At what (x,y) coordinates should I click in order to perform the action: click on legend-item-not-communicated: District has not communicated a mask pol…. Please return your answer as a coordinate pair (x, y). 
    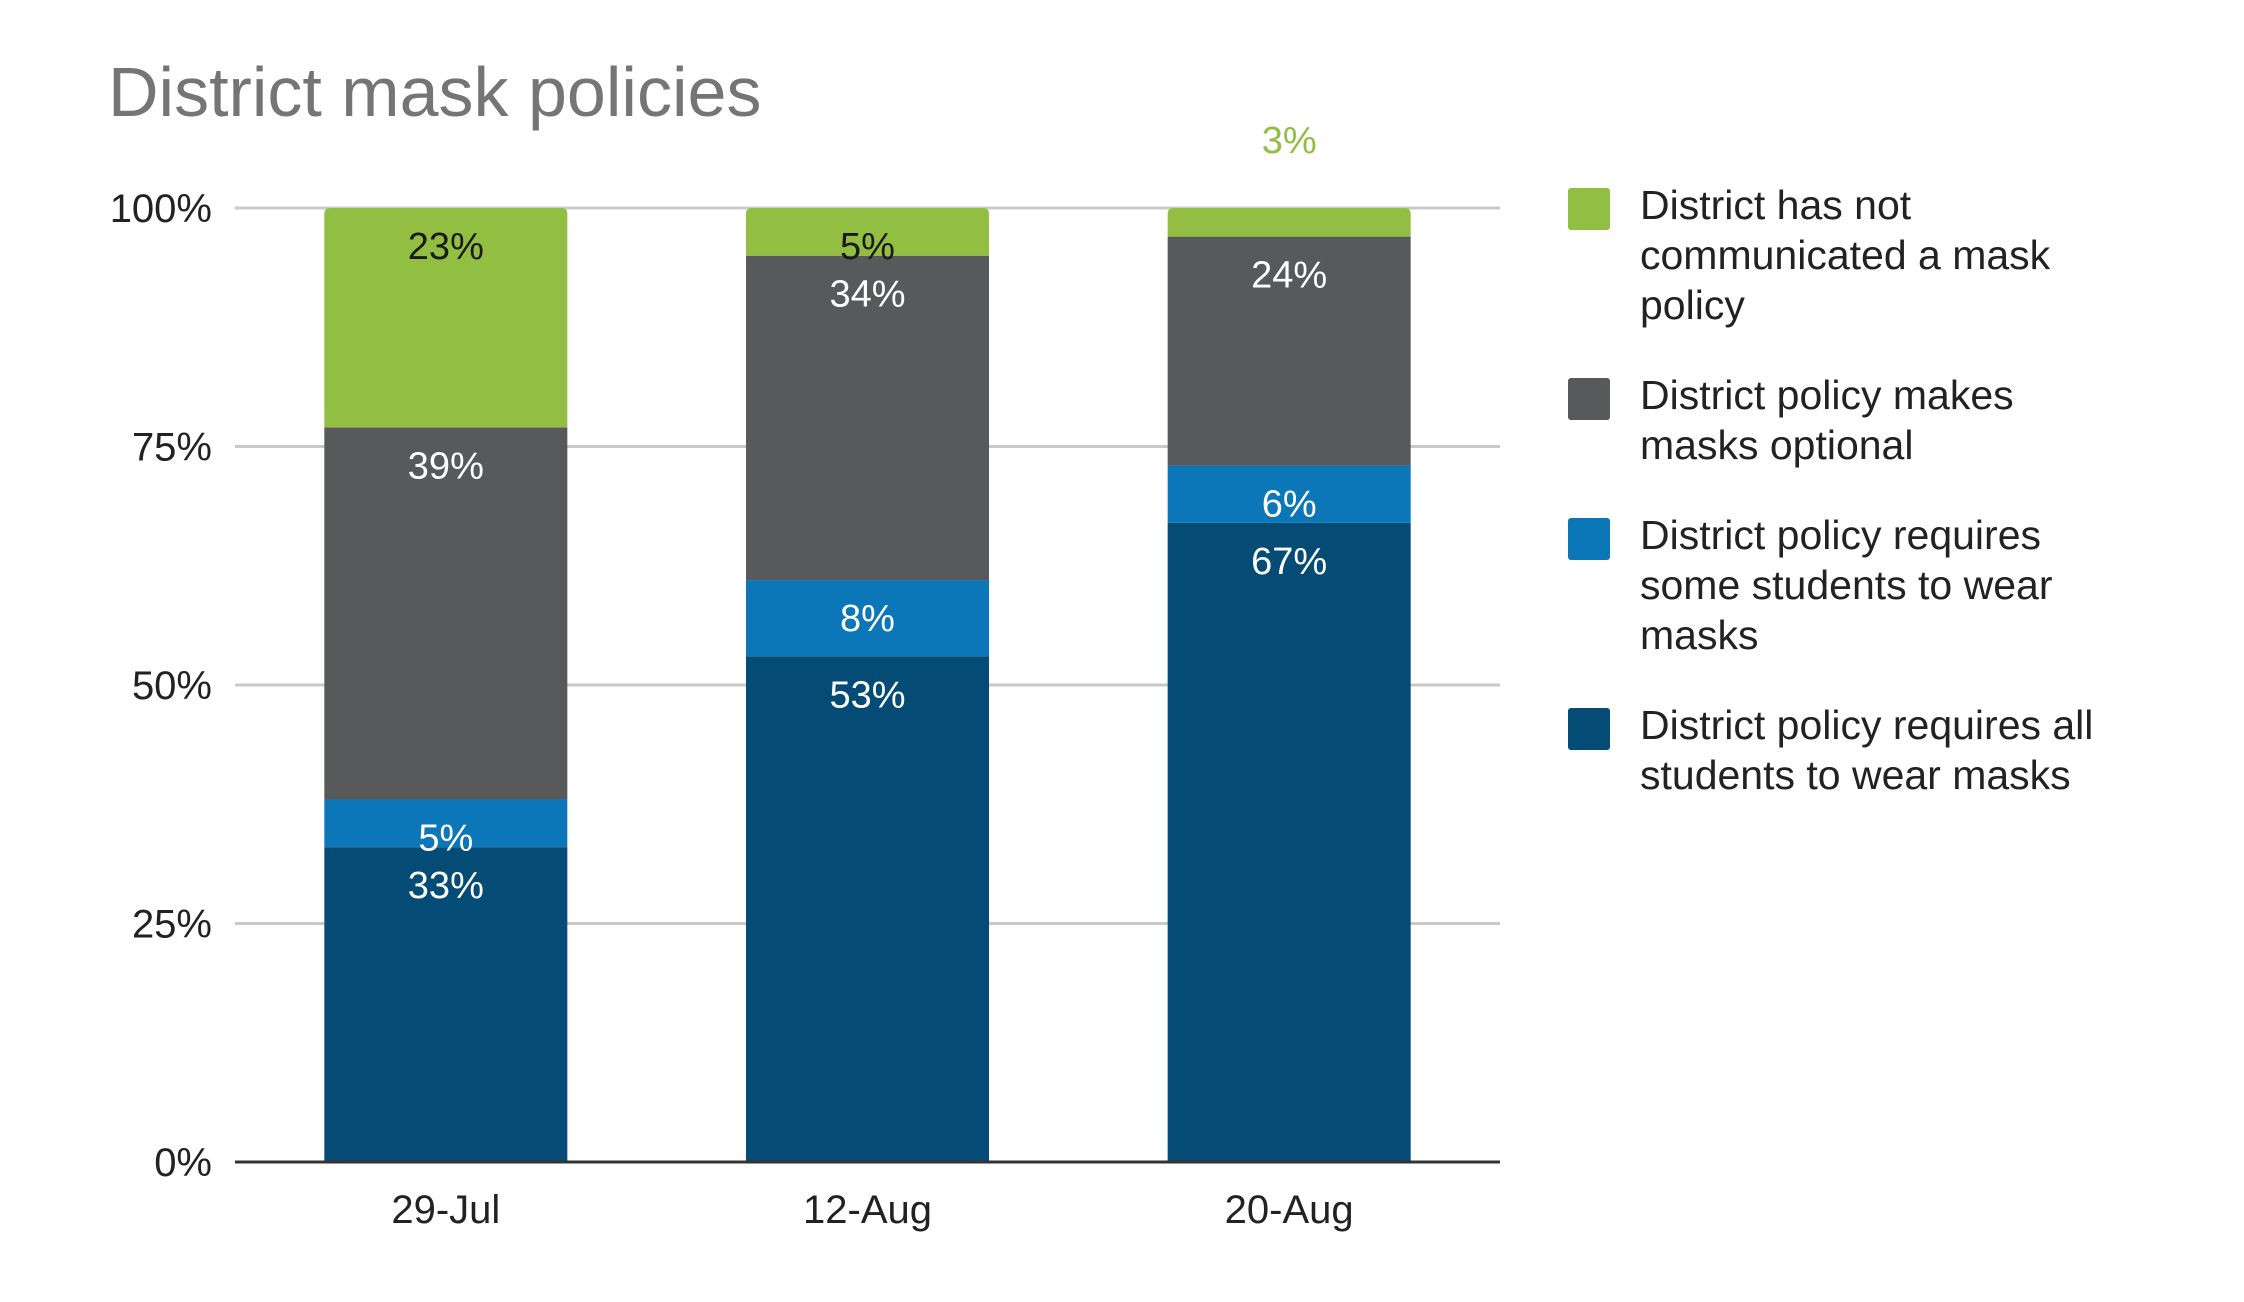
    Looking at the image, I should click on (1898, 255).